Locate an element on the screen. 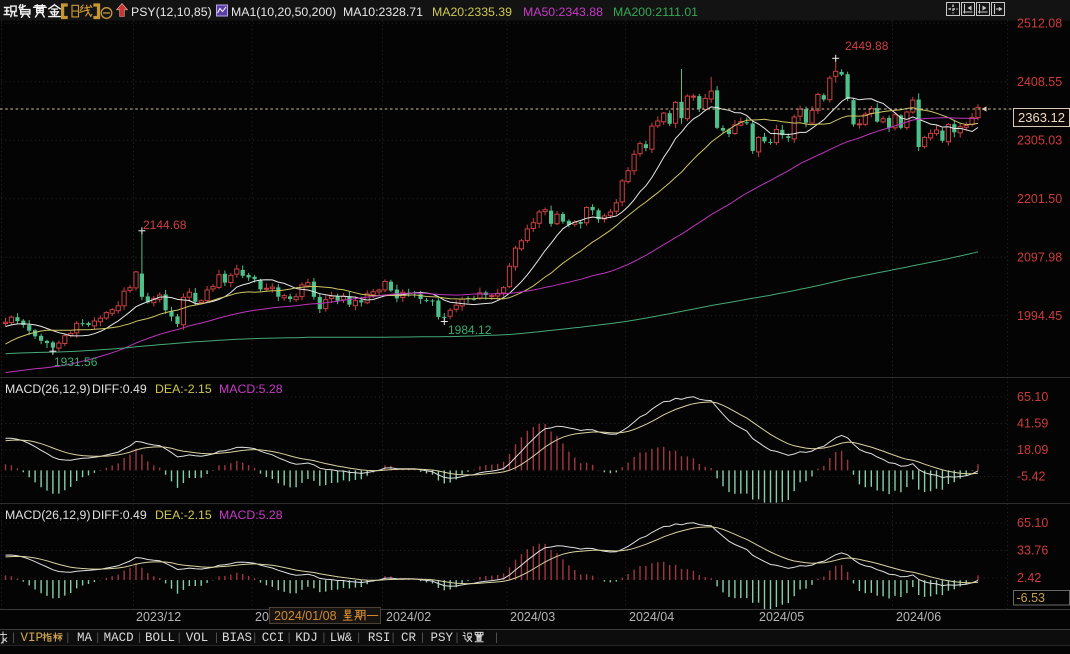 The image size is (1070, 654). svg-text: BIAS is located at coordinates (237, 638).